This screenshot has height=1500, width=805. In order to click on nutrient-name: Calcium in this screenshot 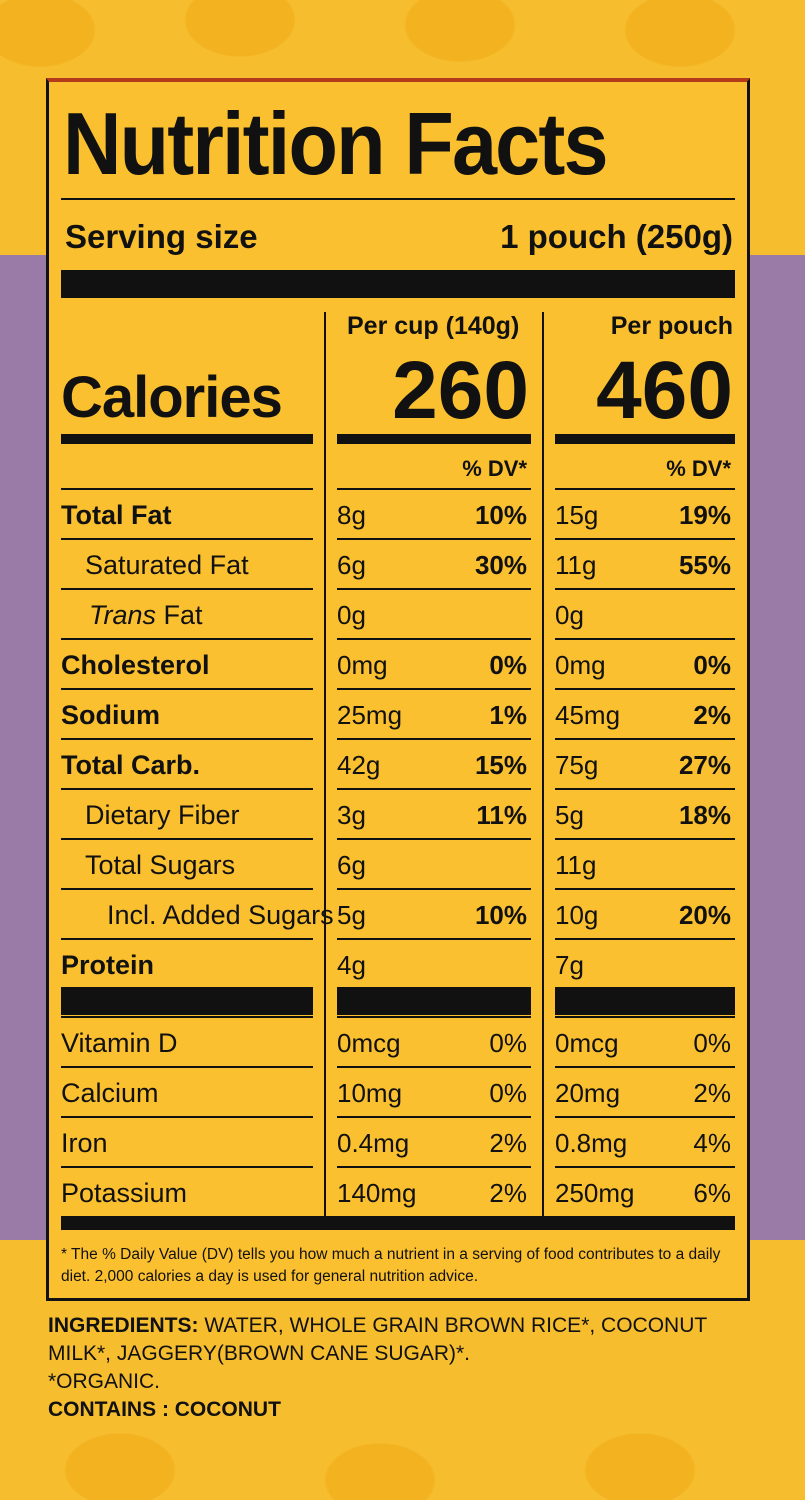, I will do `click(110, 1093)`.